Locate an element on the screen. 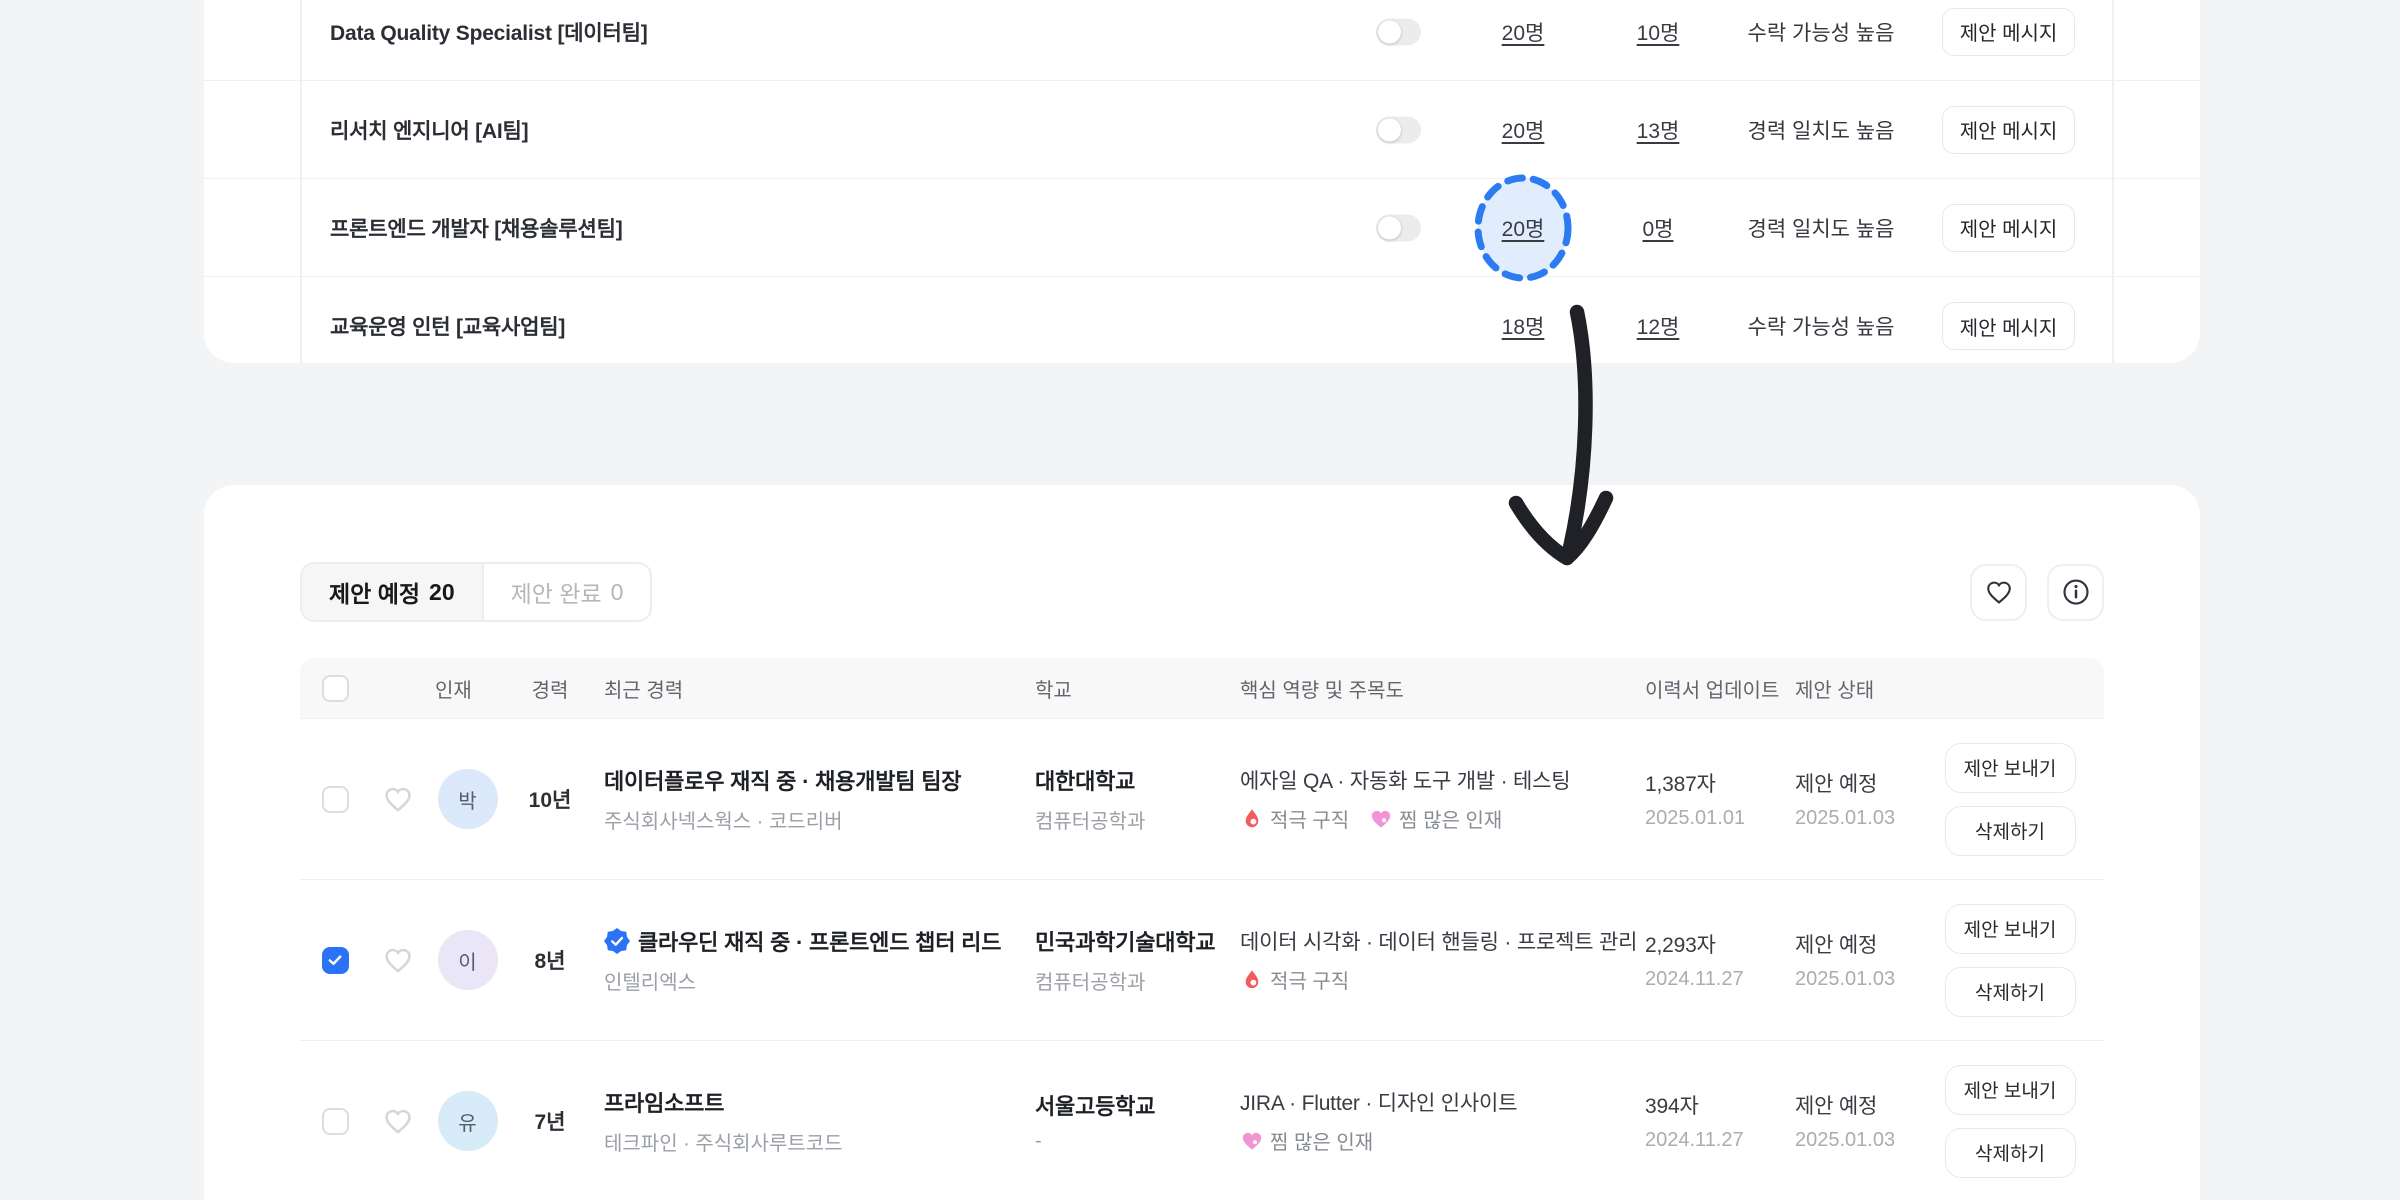  proposal-count-total: 18명 is located at coordinates (1523, 327).